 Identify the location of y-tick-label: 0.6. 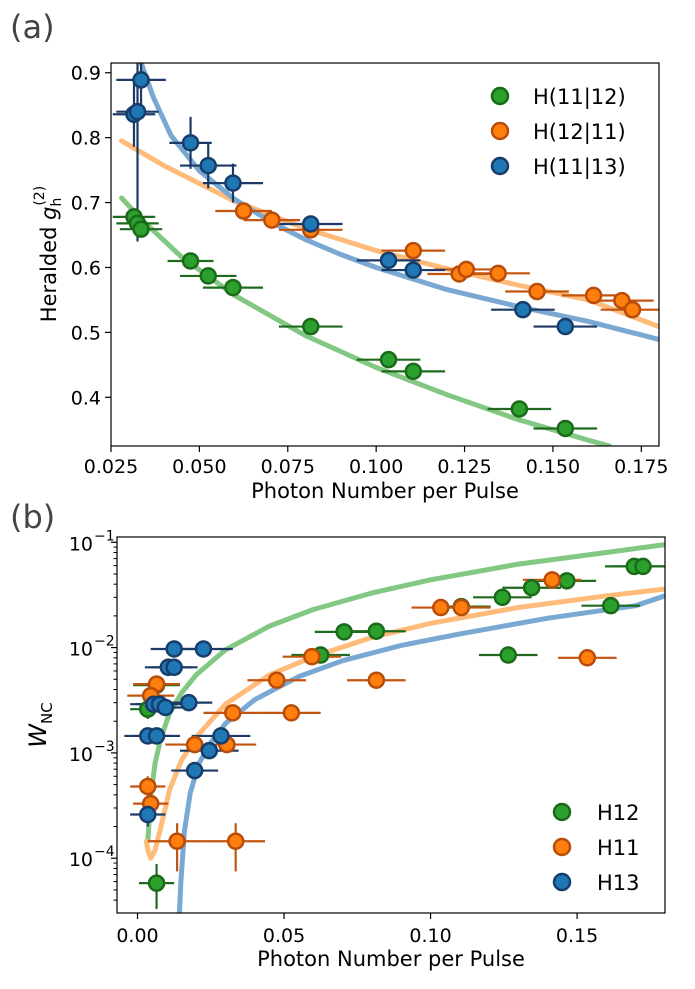
(86, 268).